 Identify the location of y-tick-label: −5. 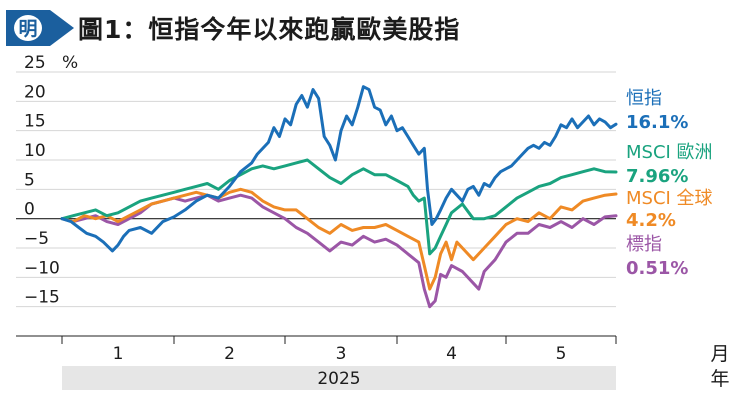
(36, 239).